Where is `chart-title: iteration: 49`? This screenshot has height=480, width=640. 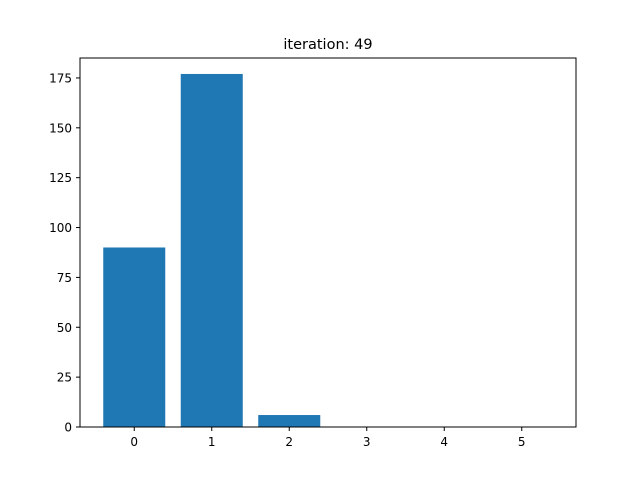
chart-title: iteration: 49 is located at coordinates (327, 45).